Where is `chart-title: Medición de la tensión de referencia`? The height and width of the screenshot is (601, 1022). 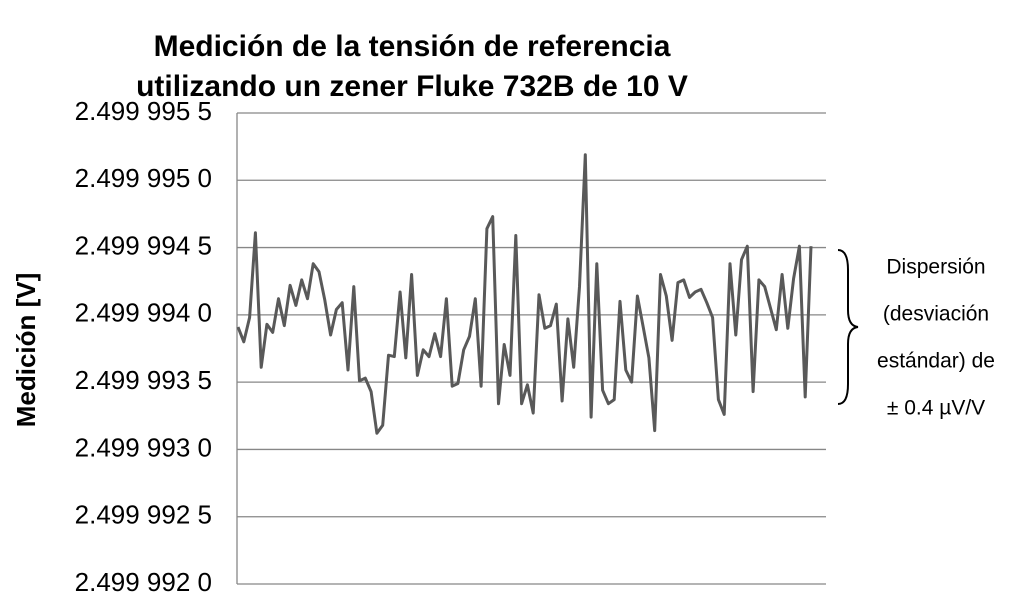 chart-title: Medición de la tensión de referencia is located at coordinates (412, 46).